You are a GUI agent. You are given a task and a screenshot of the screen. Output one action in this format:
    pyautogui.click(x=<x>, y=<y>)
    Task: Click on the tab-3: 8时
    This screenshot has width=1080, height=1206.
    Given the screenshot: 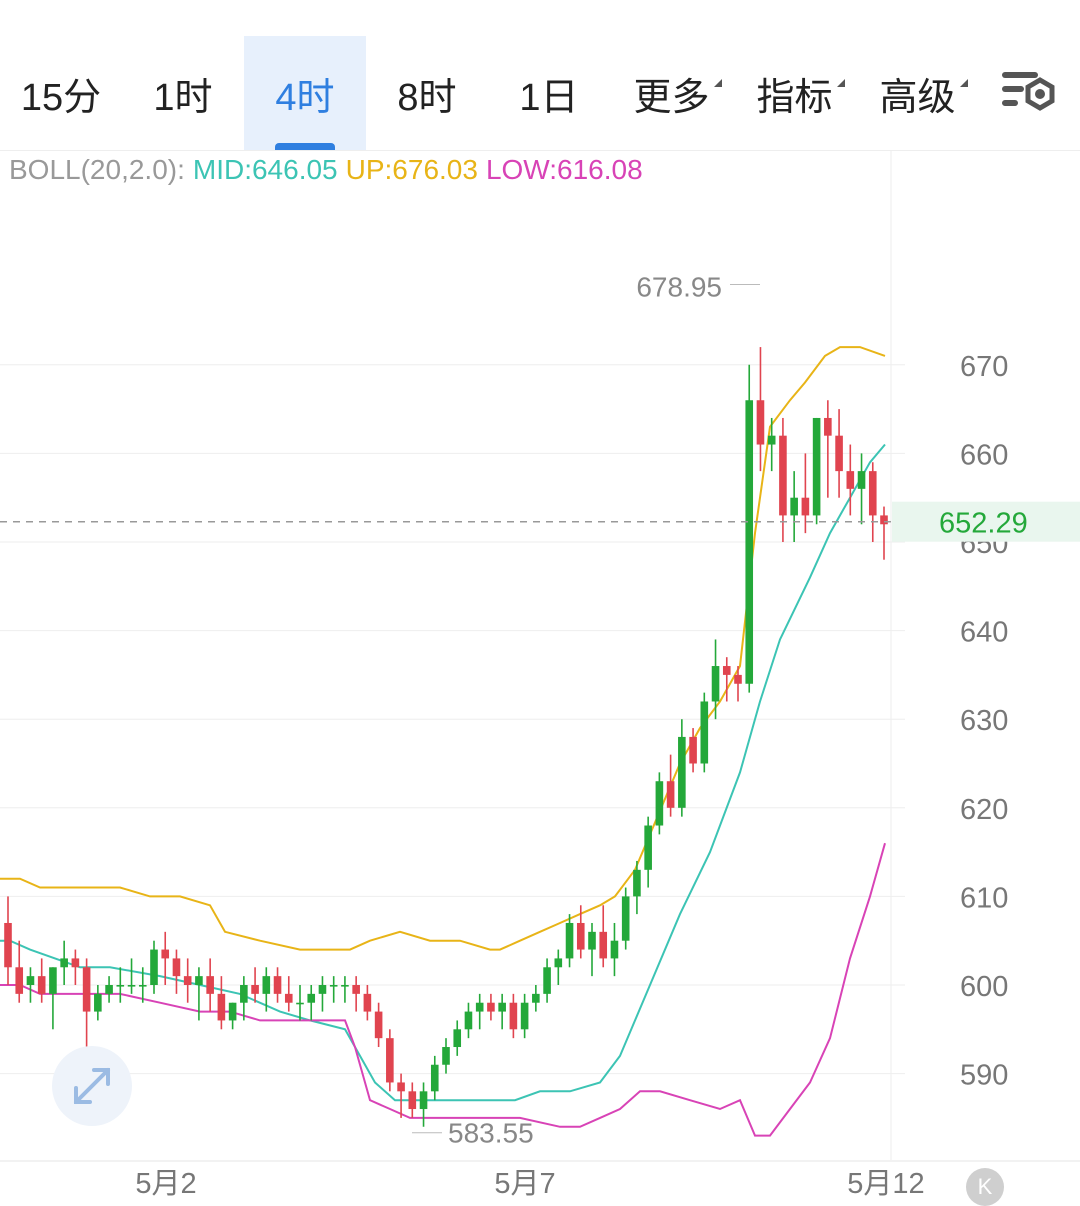 What is the action you would take?
    pyautogui.click(x=427, y=93)
    